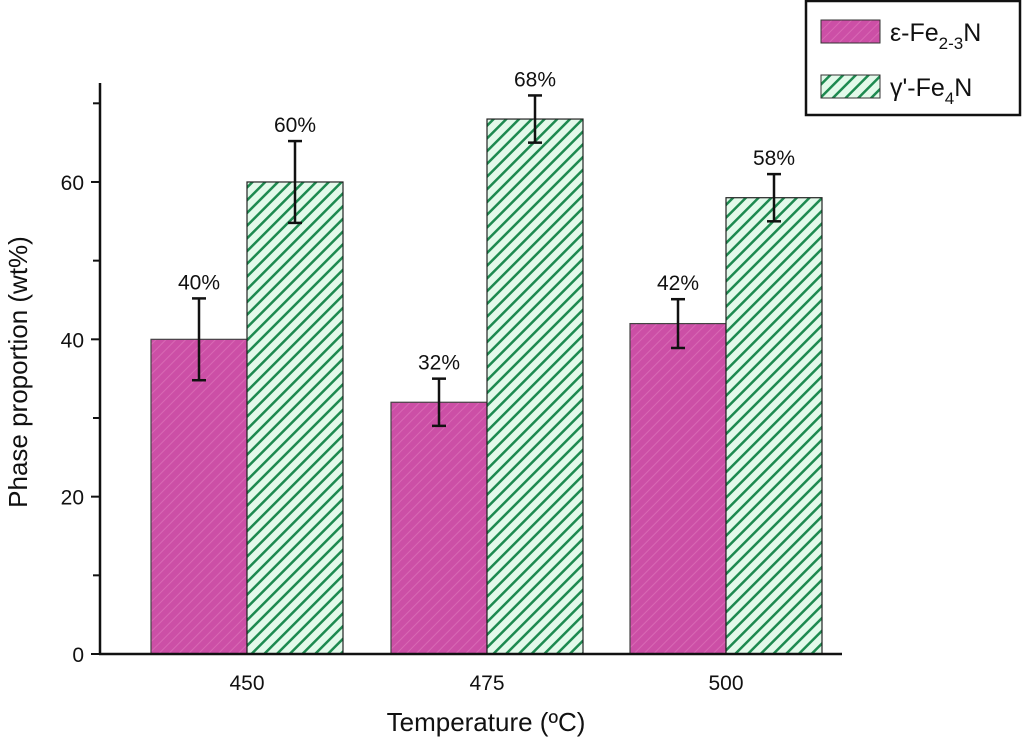 This screenshot has height=742, width=1024. Describe the element at coordinates (199, 282) in the screenshot. I see `data-label: 40%` at that location.